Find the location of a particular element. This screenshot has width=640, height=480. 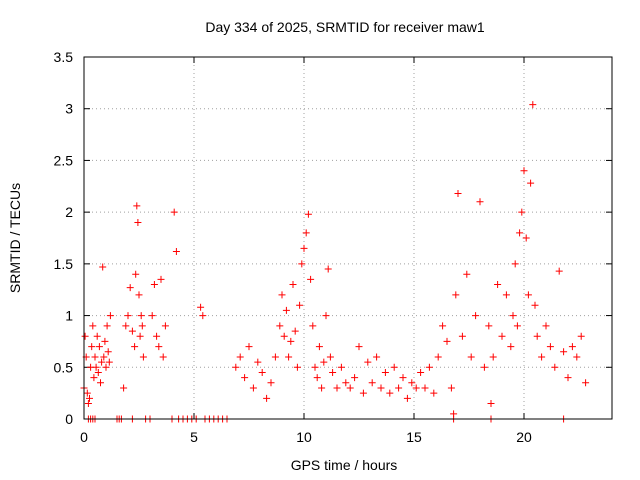

y-tick-label: 0 is located at coordinates (69, 419).